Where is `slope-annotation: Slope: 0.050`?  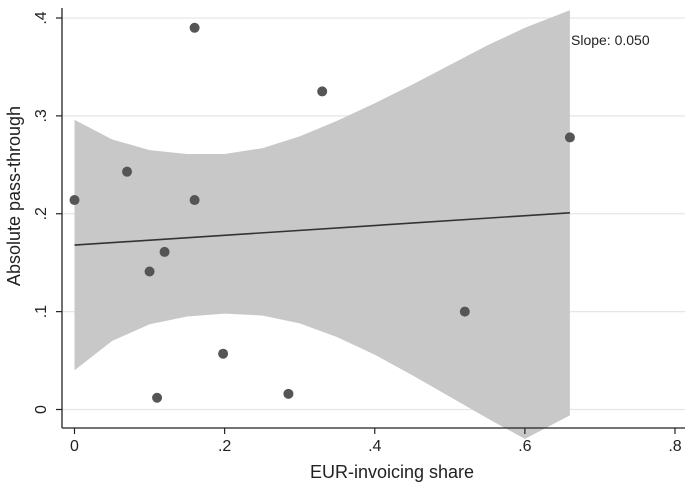 slope-annotation: Slope: 0.050 is located at coordinates (610, 40).